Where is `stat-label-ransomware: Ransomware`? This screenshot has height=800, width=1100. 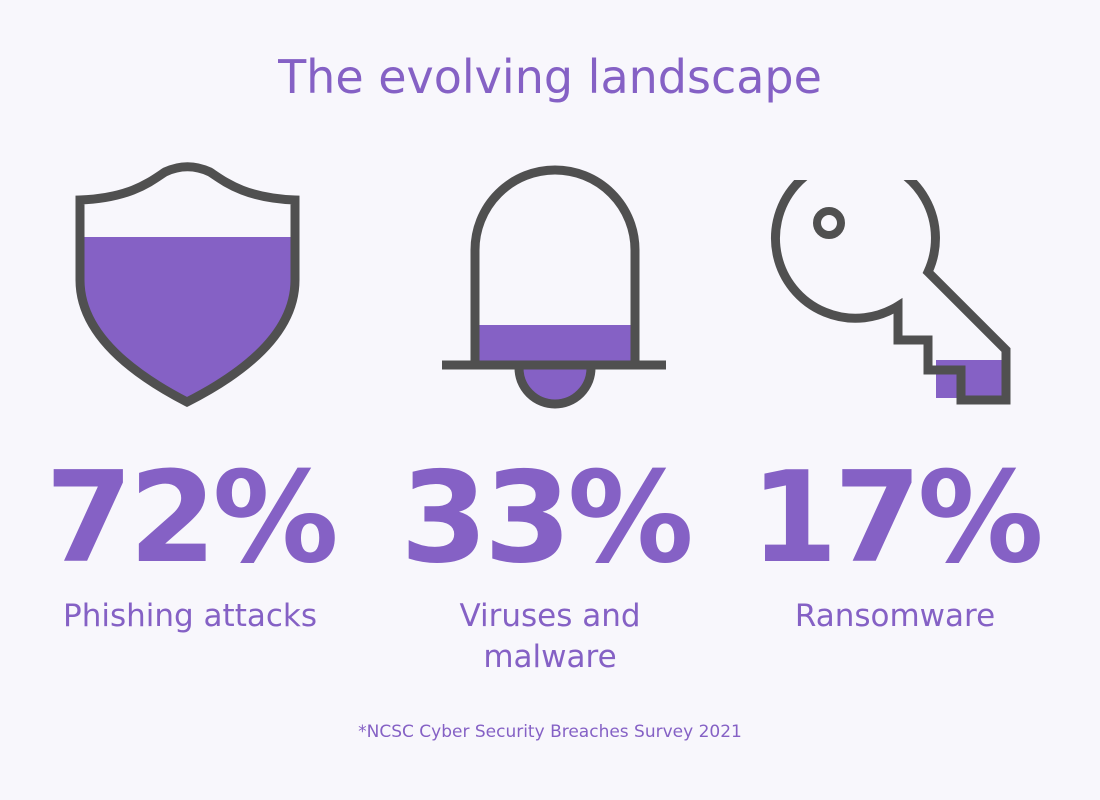 stat-label-ransomware: Ransomware is located at coordinates (895, 616).